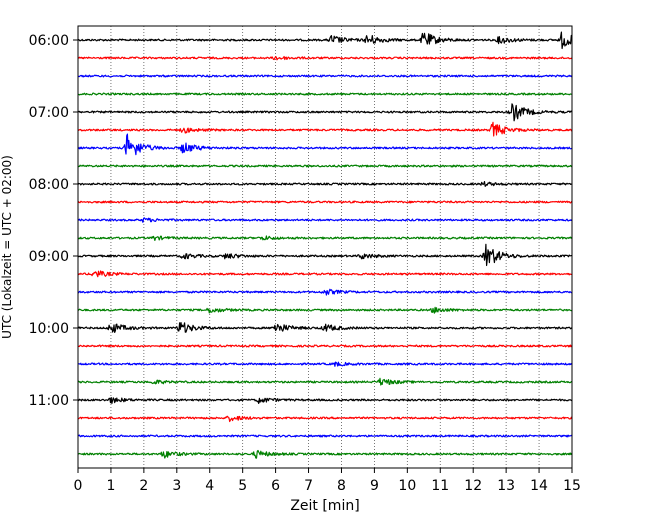  What do you see at coordinates (327, 481) in the screenshot?
I see `x-axis-ticks: 0 1 2 3 4 5 6 7 8 9 10 11 12 13 14 15` at bounding box center [327, 481].